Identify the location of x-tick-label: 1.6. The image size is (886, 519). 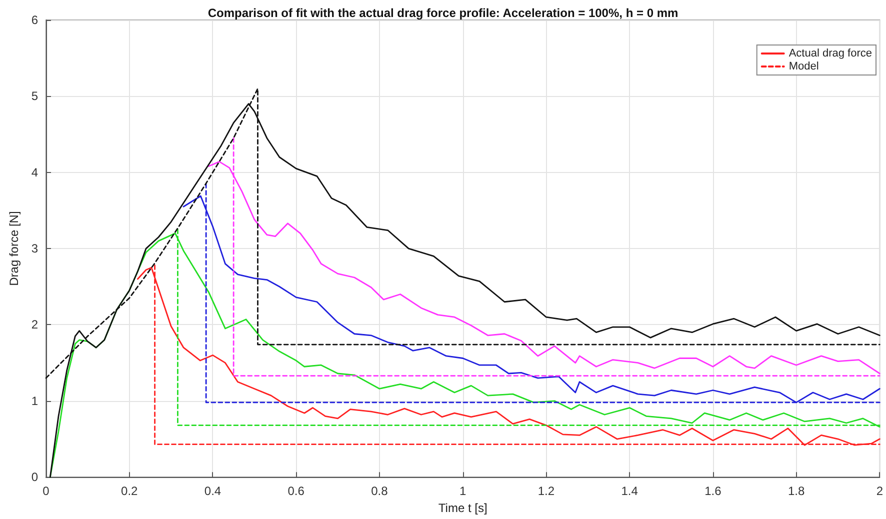
(713, 491).